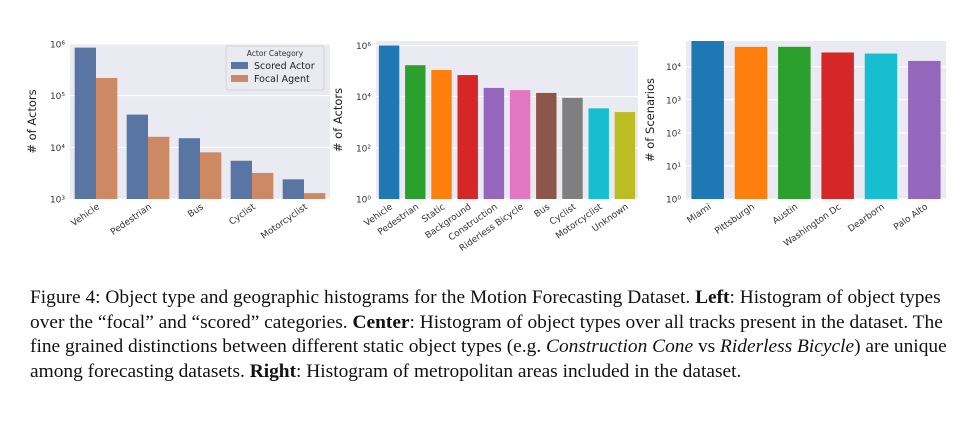  I want to click on bar-pittsburgh, so click(751, 122).